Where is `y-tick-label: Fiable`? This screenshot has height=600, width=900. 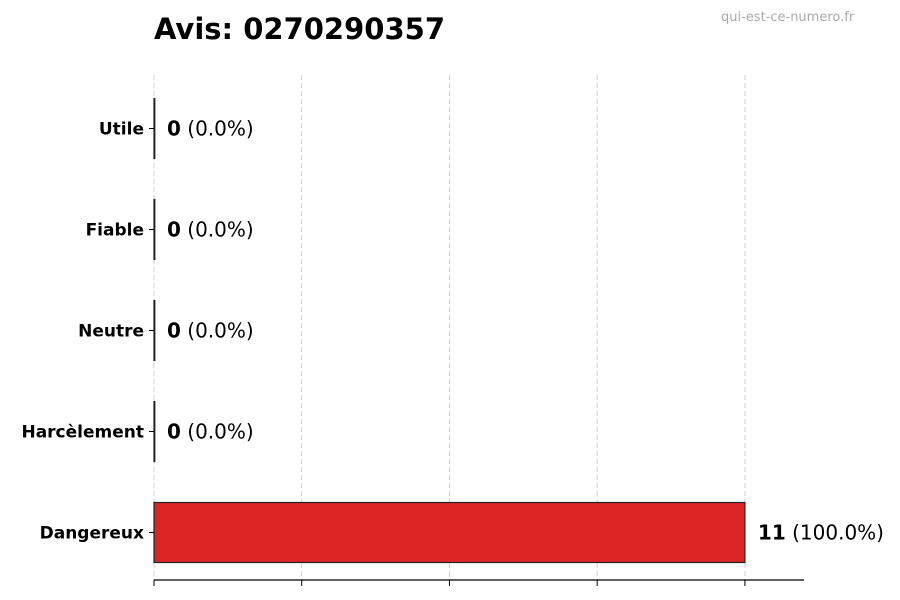
y-tick-label: Fiable is located at coordinates (115, 231).